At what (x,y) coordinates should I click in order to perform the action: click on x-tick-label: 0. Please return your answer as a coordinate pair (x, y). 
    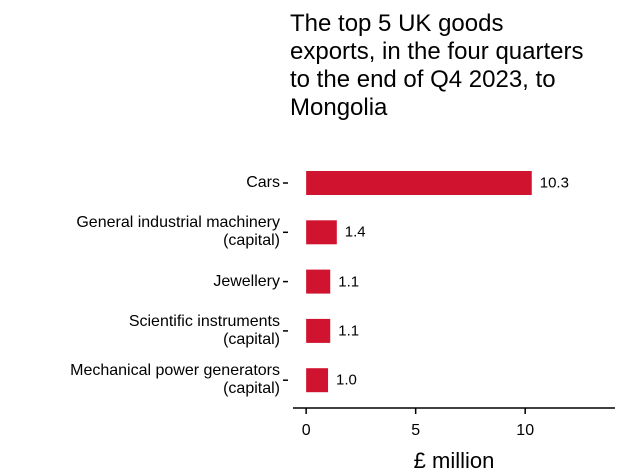
    Looking at the image, I should click on (306, 430).